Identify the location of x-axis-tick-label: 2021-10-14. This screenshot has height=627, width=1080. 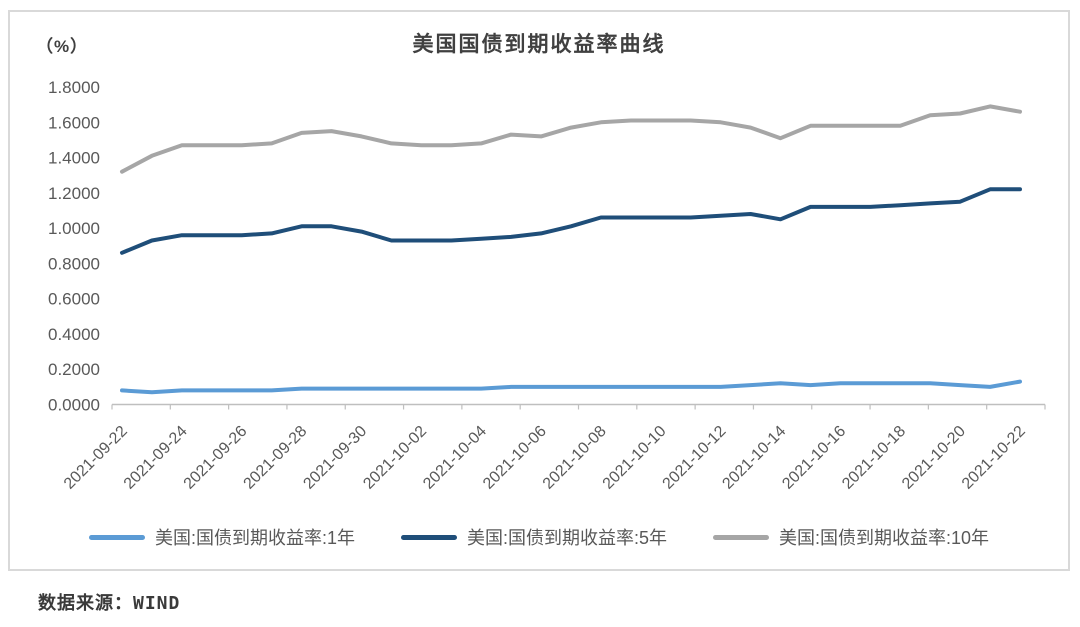
(754, 458).